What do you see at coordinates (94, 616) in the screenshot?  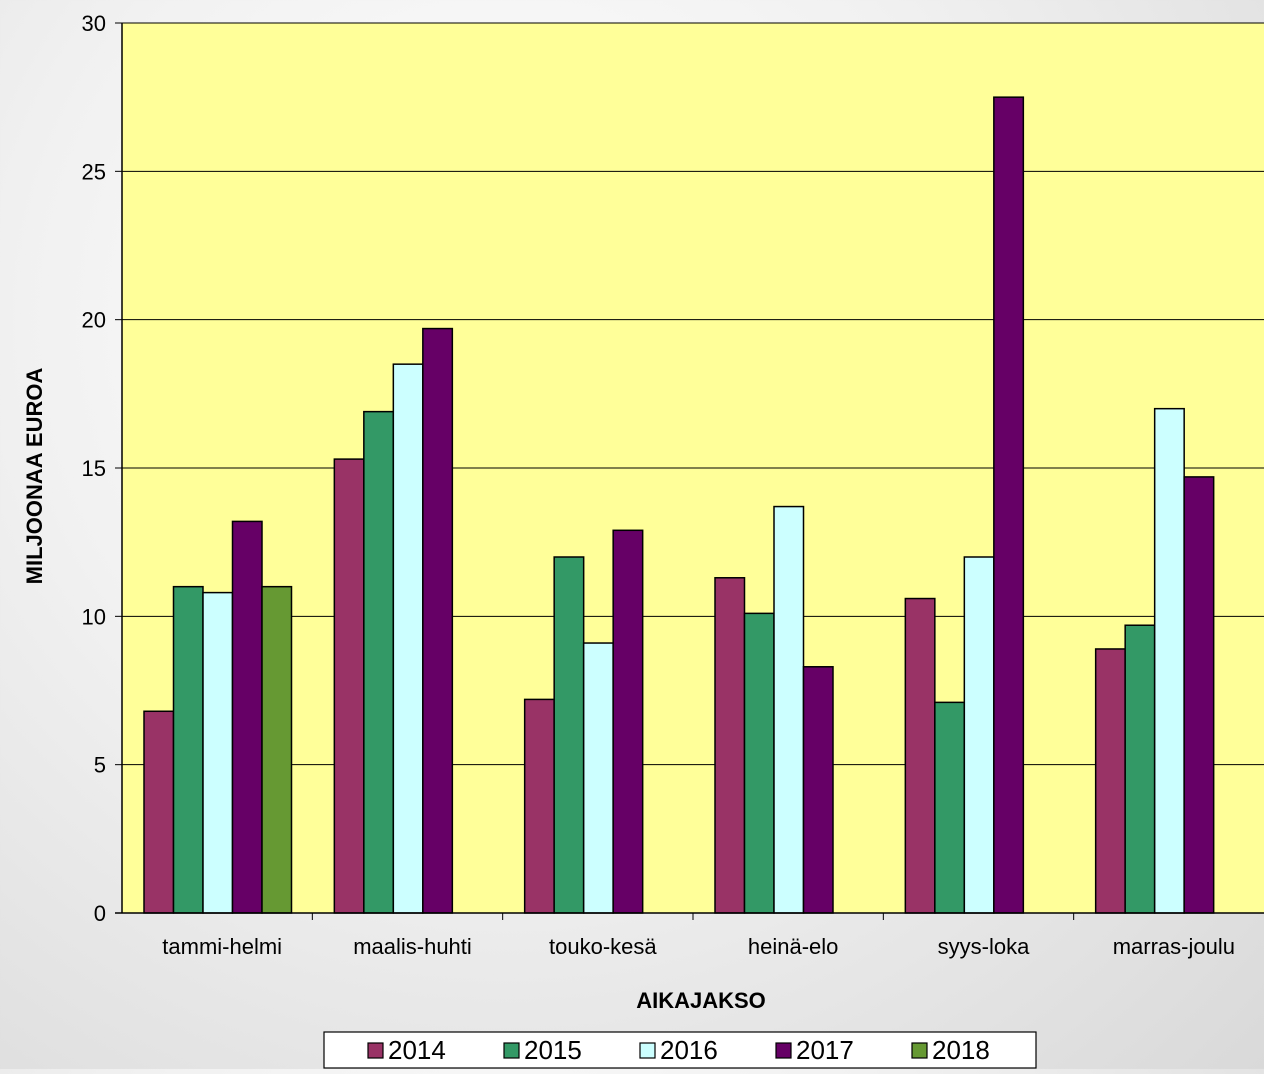 I see `y-tick-label: 10` at bounding box center [94, 616].